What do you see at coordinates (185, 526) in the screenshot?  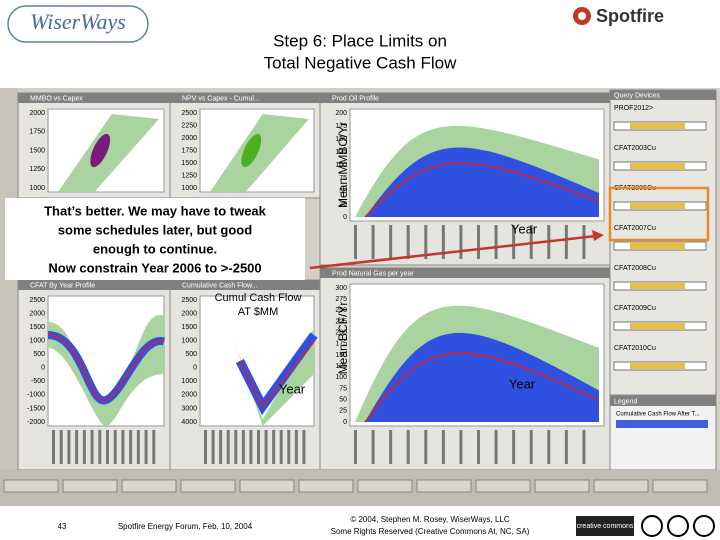 I see `footer-event: Spotfire Energy Forum, Feb. 10, 2004` at bounding box center [185, 526].